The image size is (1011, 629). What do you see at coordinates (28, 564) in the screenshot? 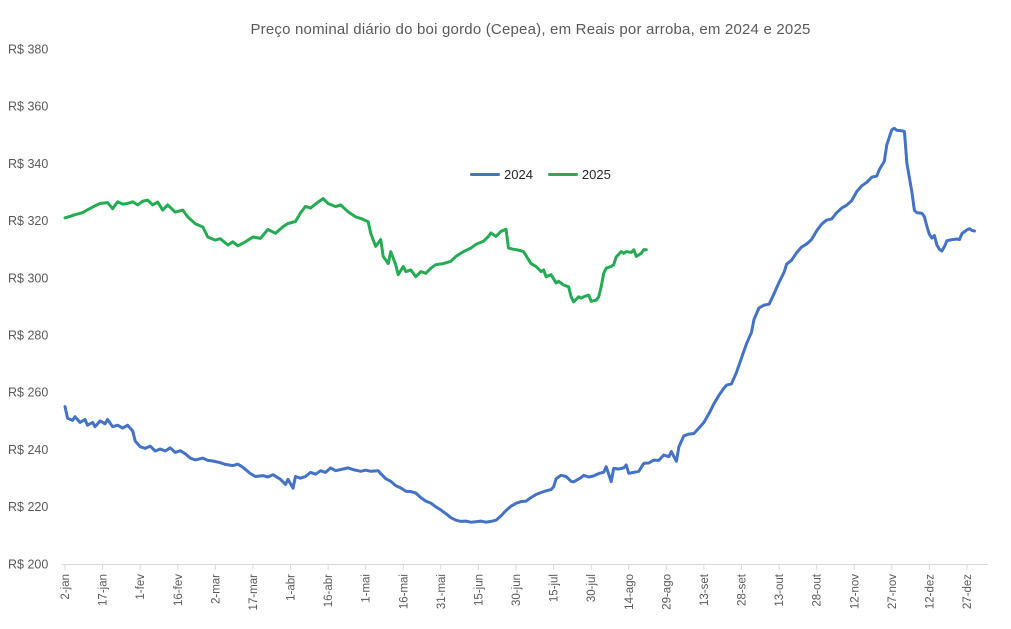
I see `y-axis-label: R$ 200` at bounding box center [28, 564].